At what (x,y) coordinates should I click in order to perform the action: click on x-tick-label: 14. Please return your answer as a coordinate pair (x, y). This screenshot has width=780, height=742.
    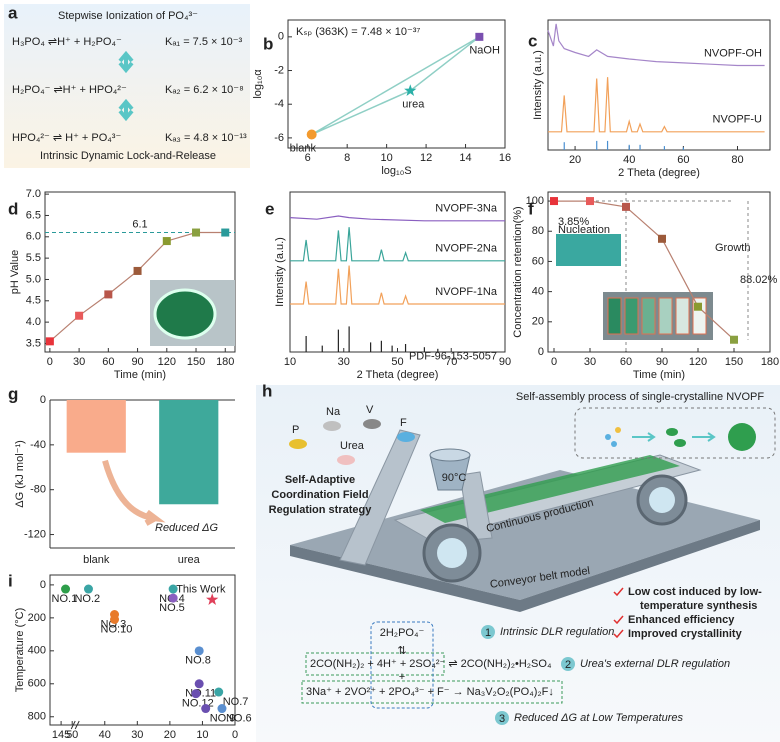
    Looking at the image, I should click on (465, 158).